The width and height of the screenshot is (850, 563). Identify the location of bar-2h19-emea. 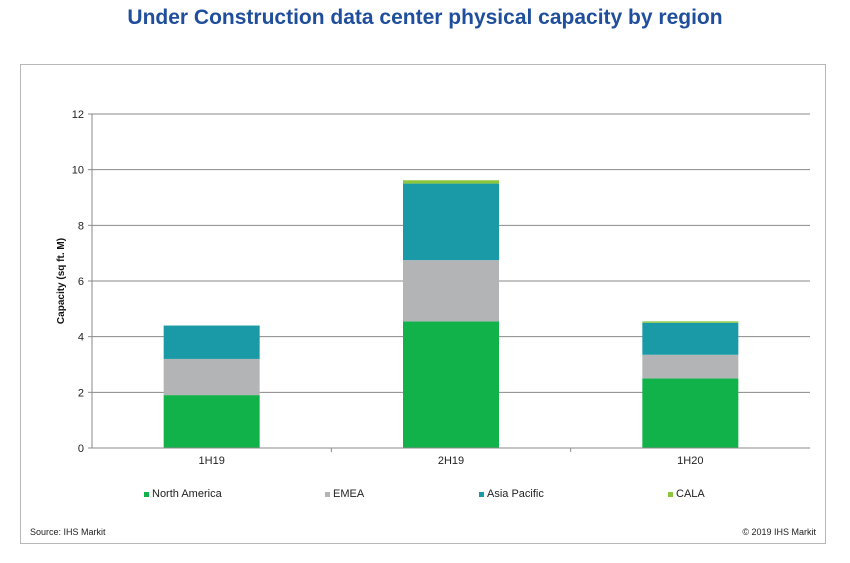
(451, 291).